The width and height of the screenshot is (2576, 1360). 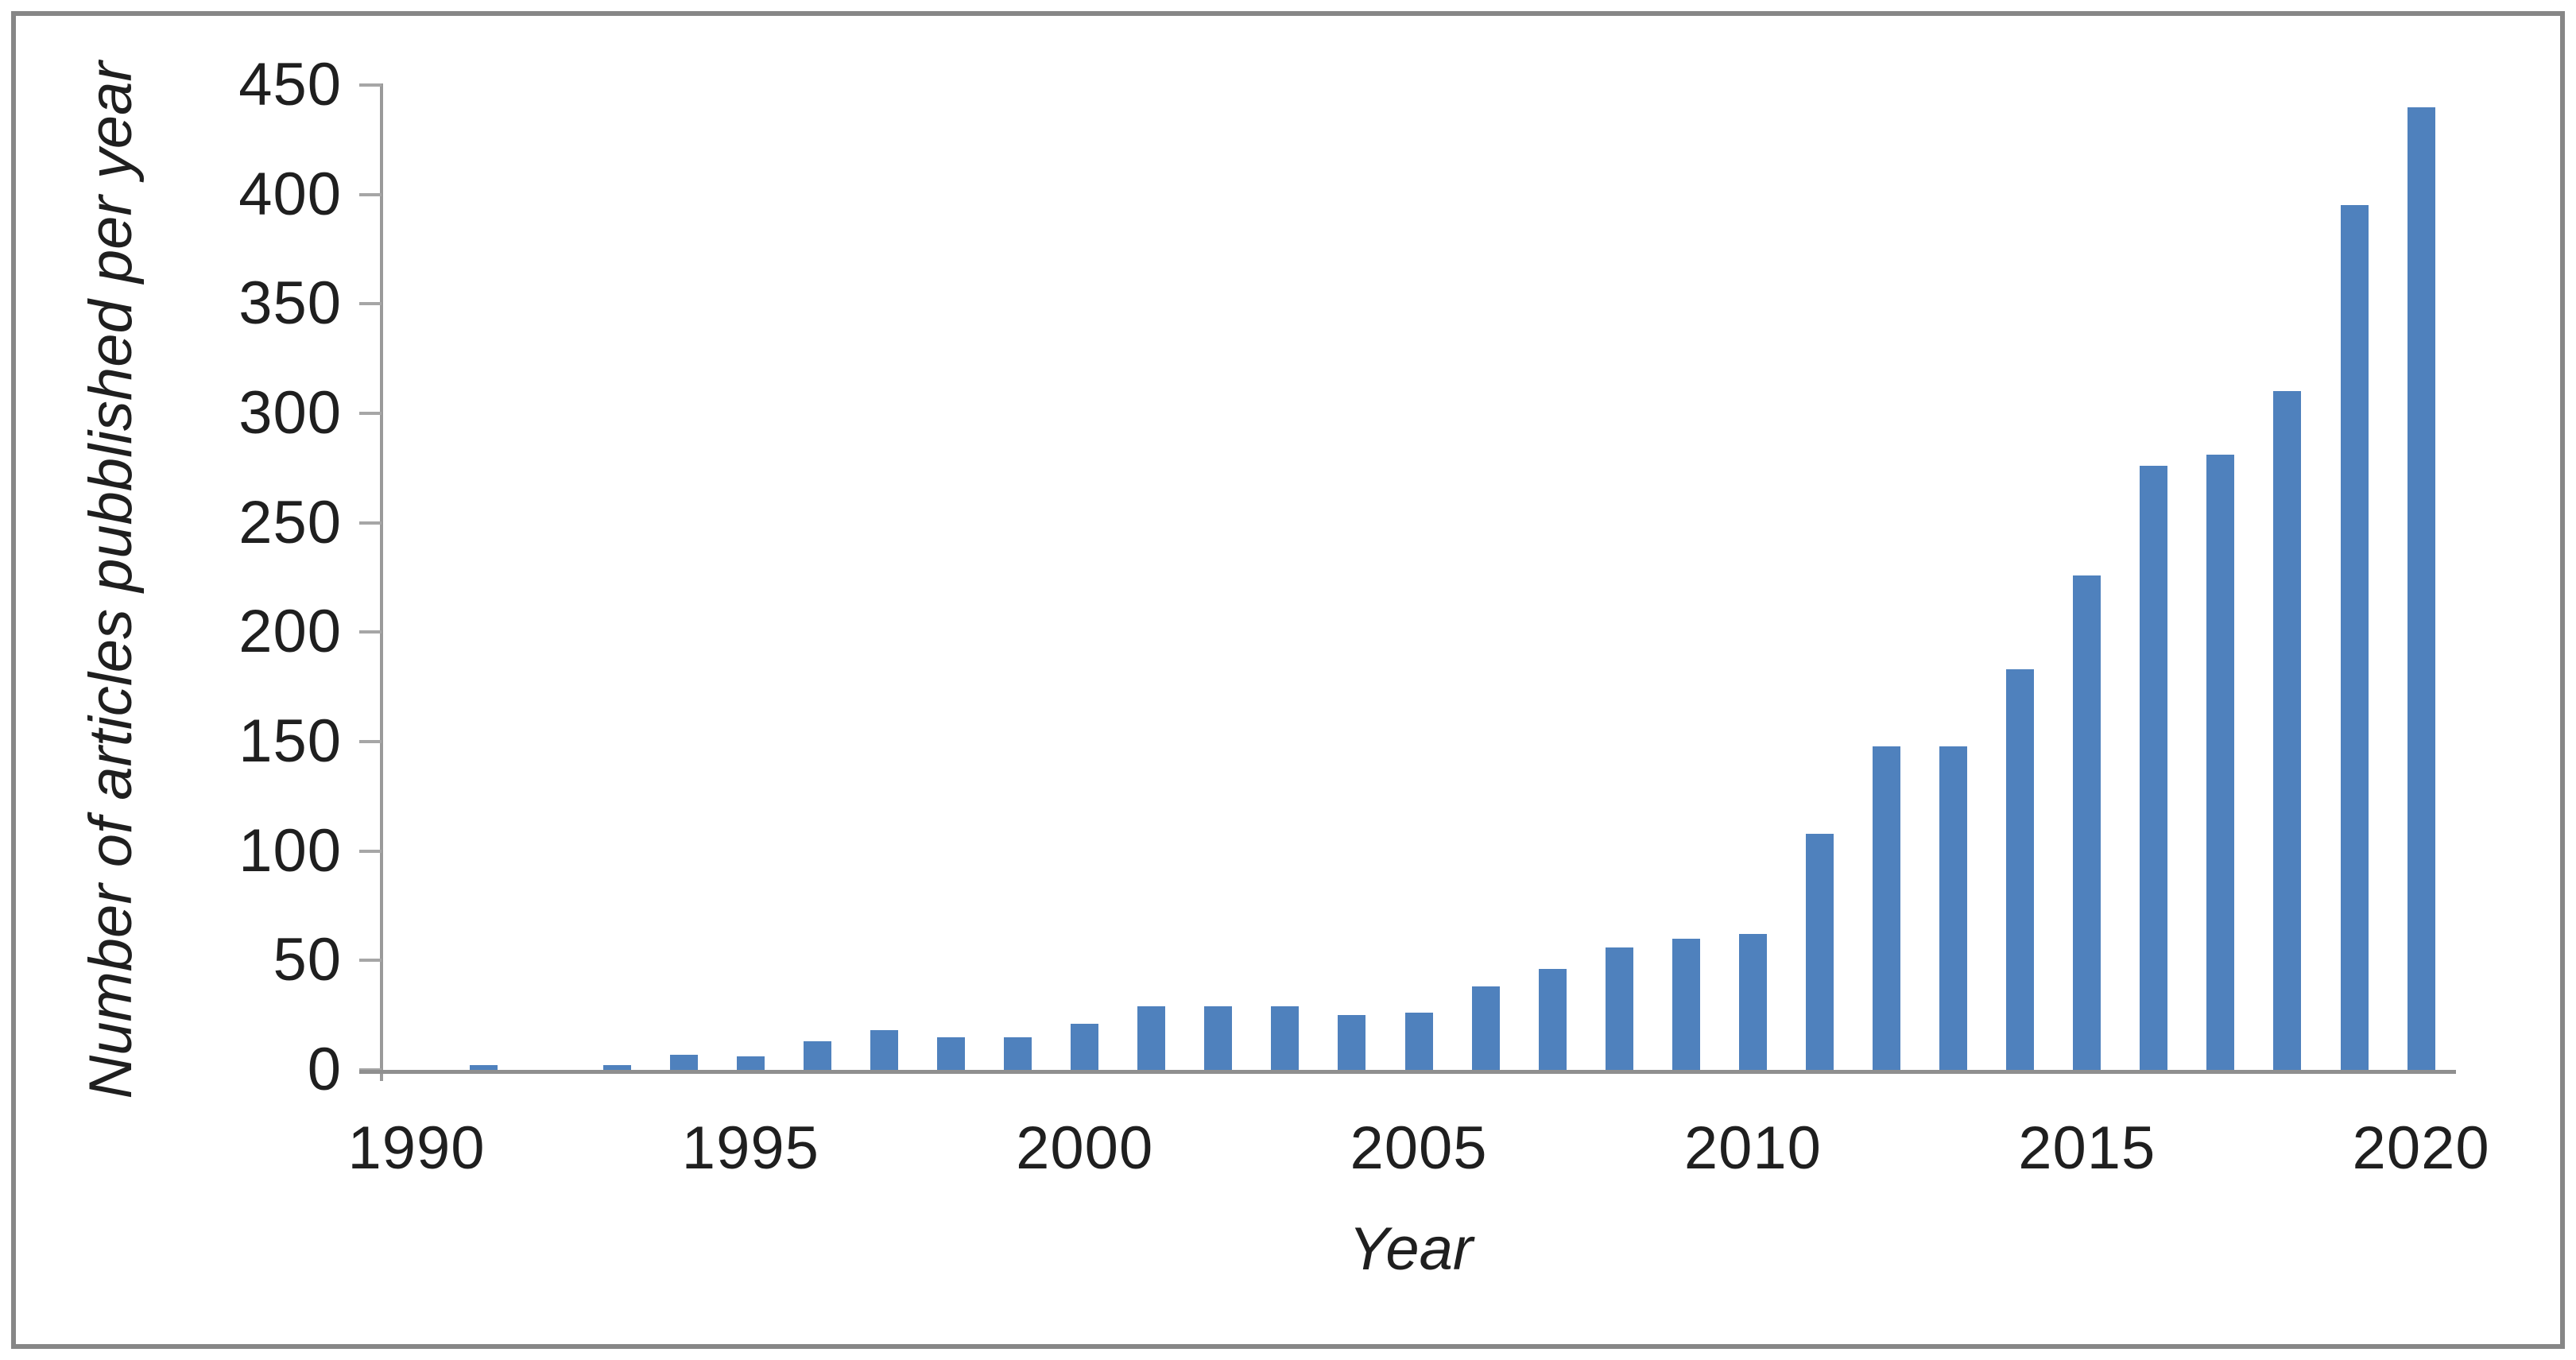 I want to click on y-tick-label: 250, so click(x=290, y=522).